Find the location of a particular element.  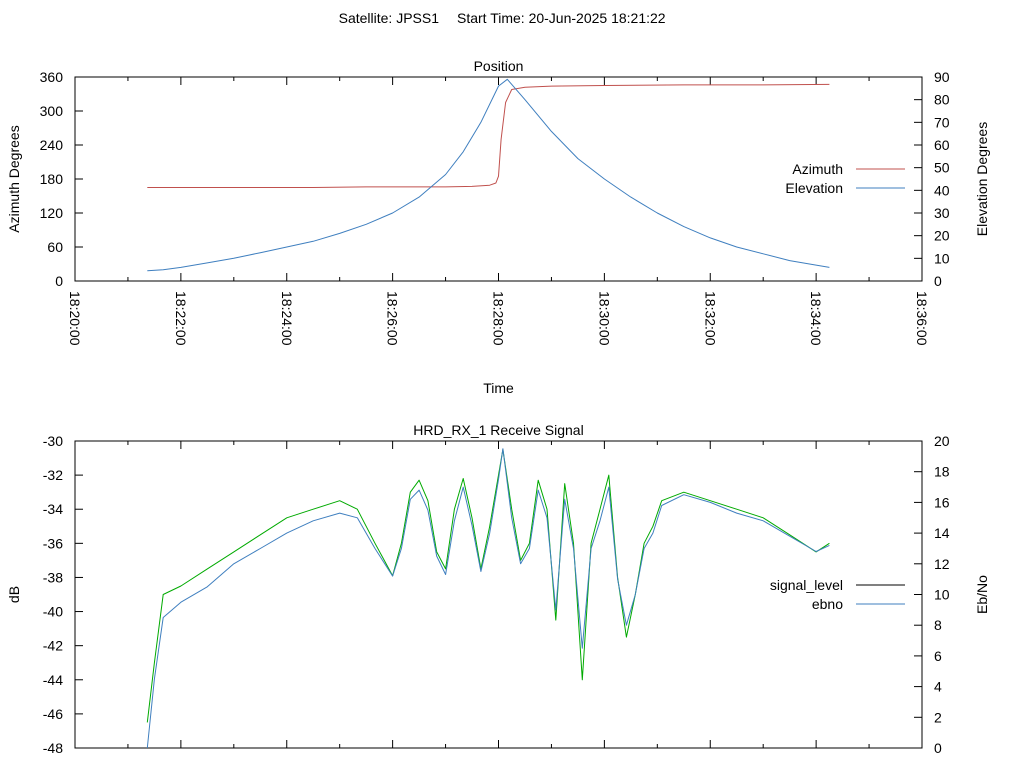

chart1-y2-tick-label: 70 is located at coordinates (942, 122).